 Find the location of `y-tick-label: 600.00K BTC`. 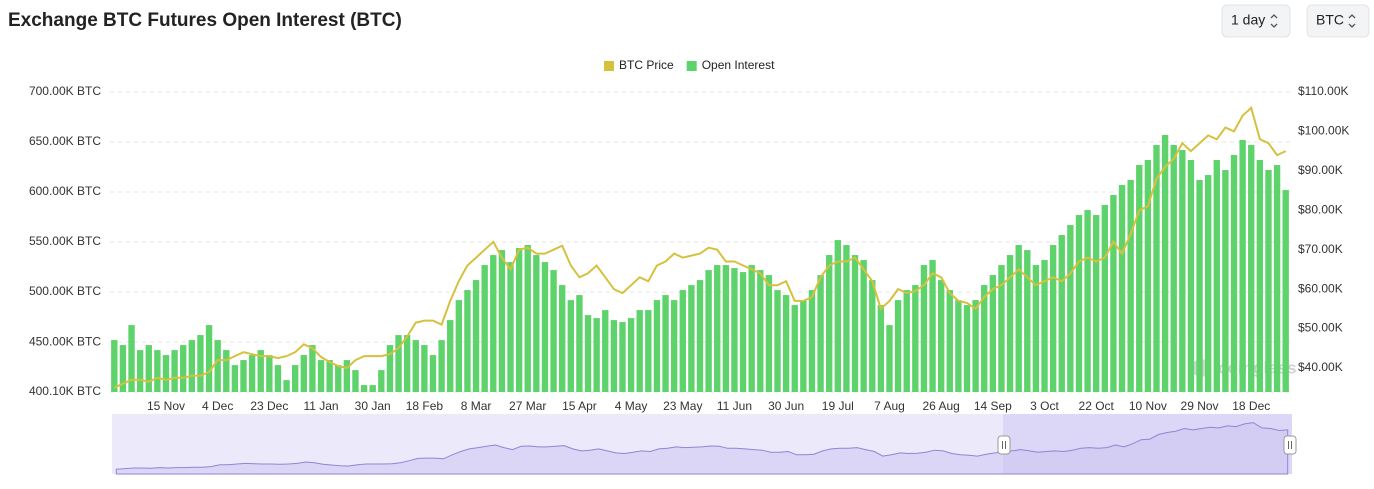

y-tick-label: 600.00K BTC is located at coordinates (65, 191).